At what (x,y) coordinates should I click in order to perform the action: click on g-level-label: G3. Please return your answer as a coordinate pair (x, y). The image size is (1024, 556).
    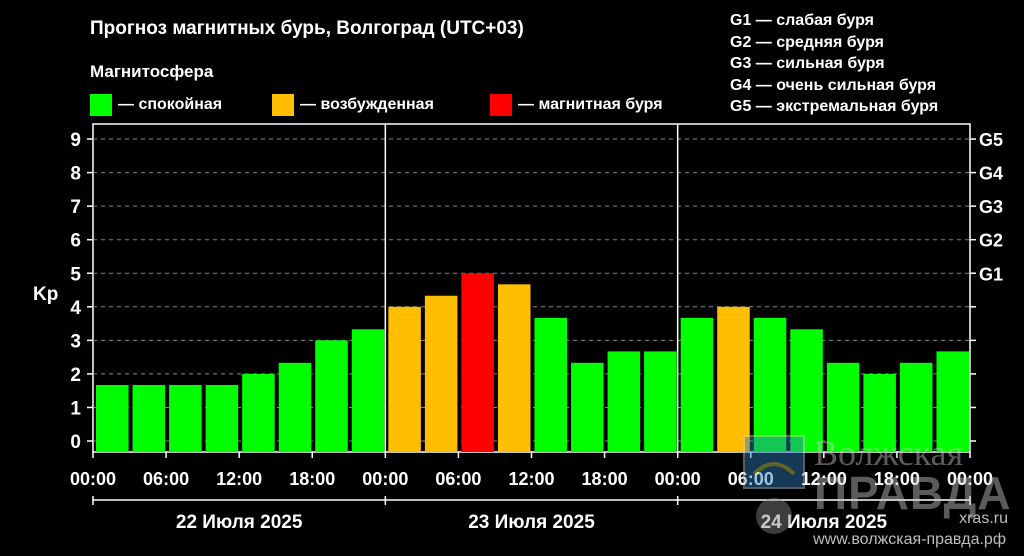
    Looking at the image, I should click on (991, 207).